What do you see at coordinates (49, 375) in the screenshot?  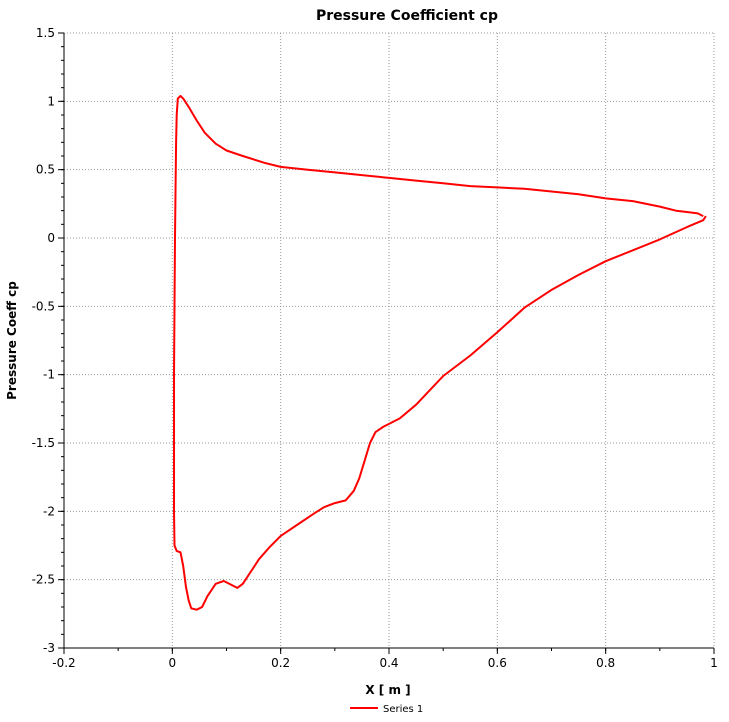 I see `y-tick-label: -1` at bounding box center [49, 375].